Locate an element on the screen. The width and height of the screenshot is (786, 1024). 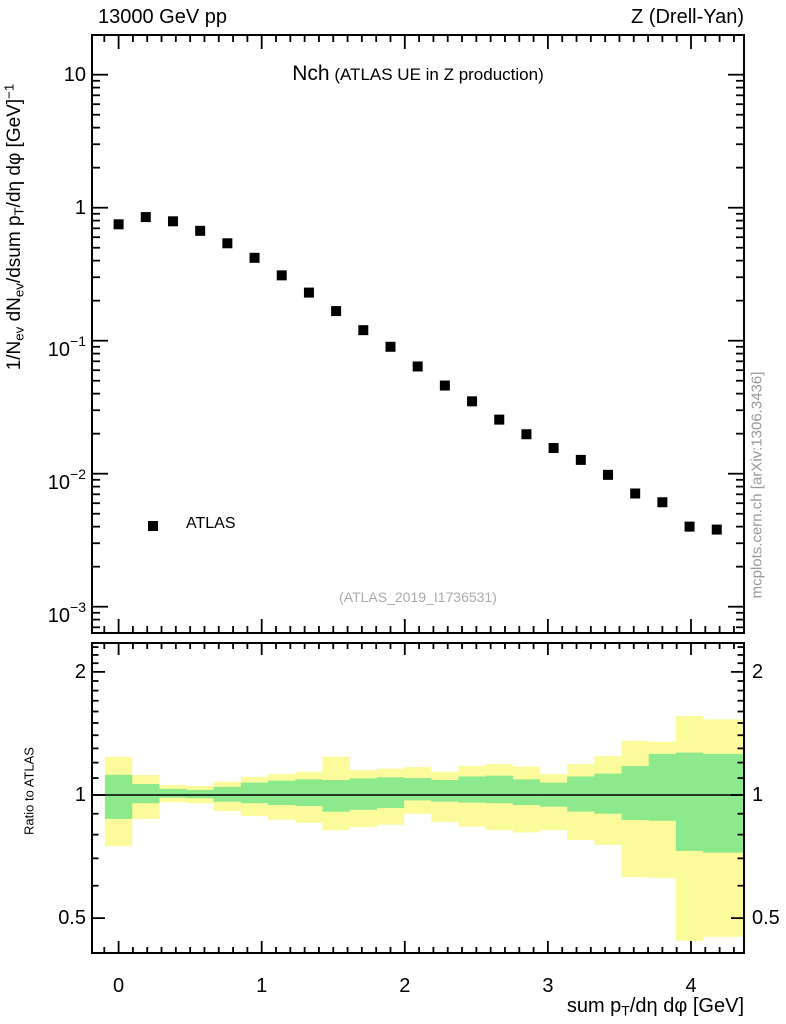
x-tick-label: 2 is located at coordinates (405, 986).